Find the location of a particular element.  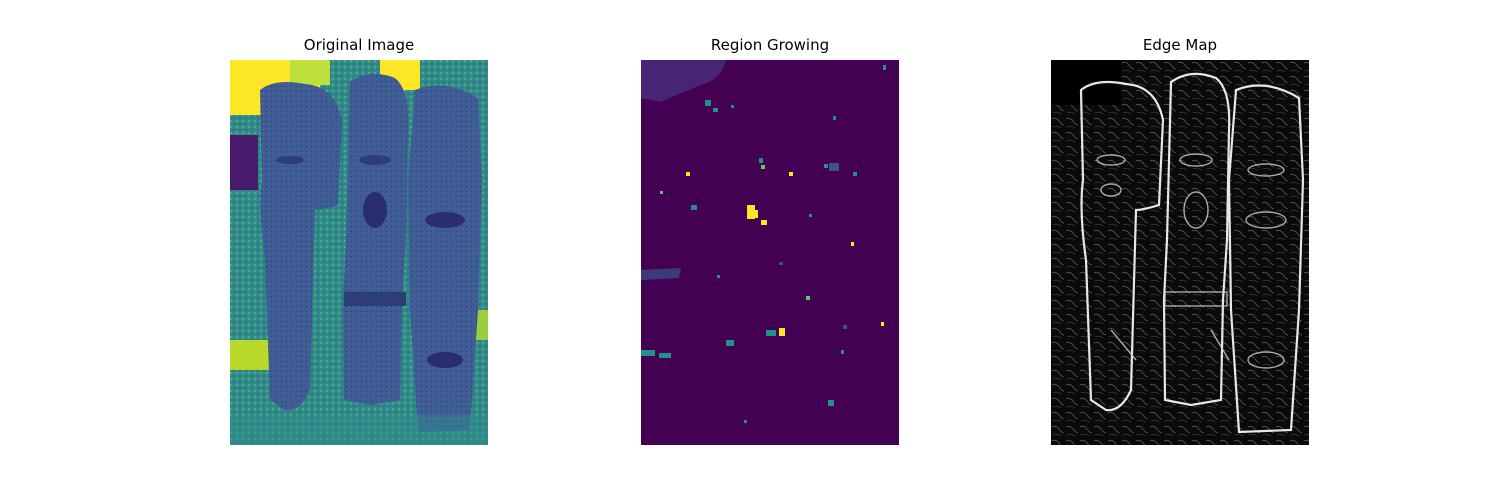

region-growing-image is located at coordinates (770, 252).